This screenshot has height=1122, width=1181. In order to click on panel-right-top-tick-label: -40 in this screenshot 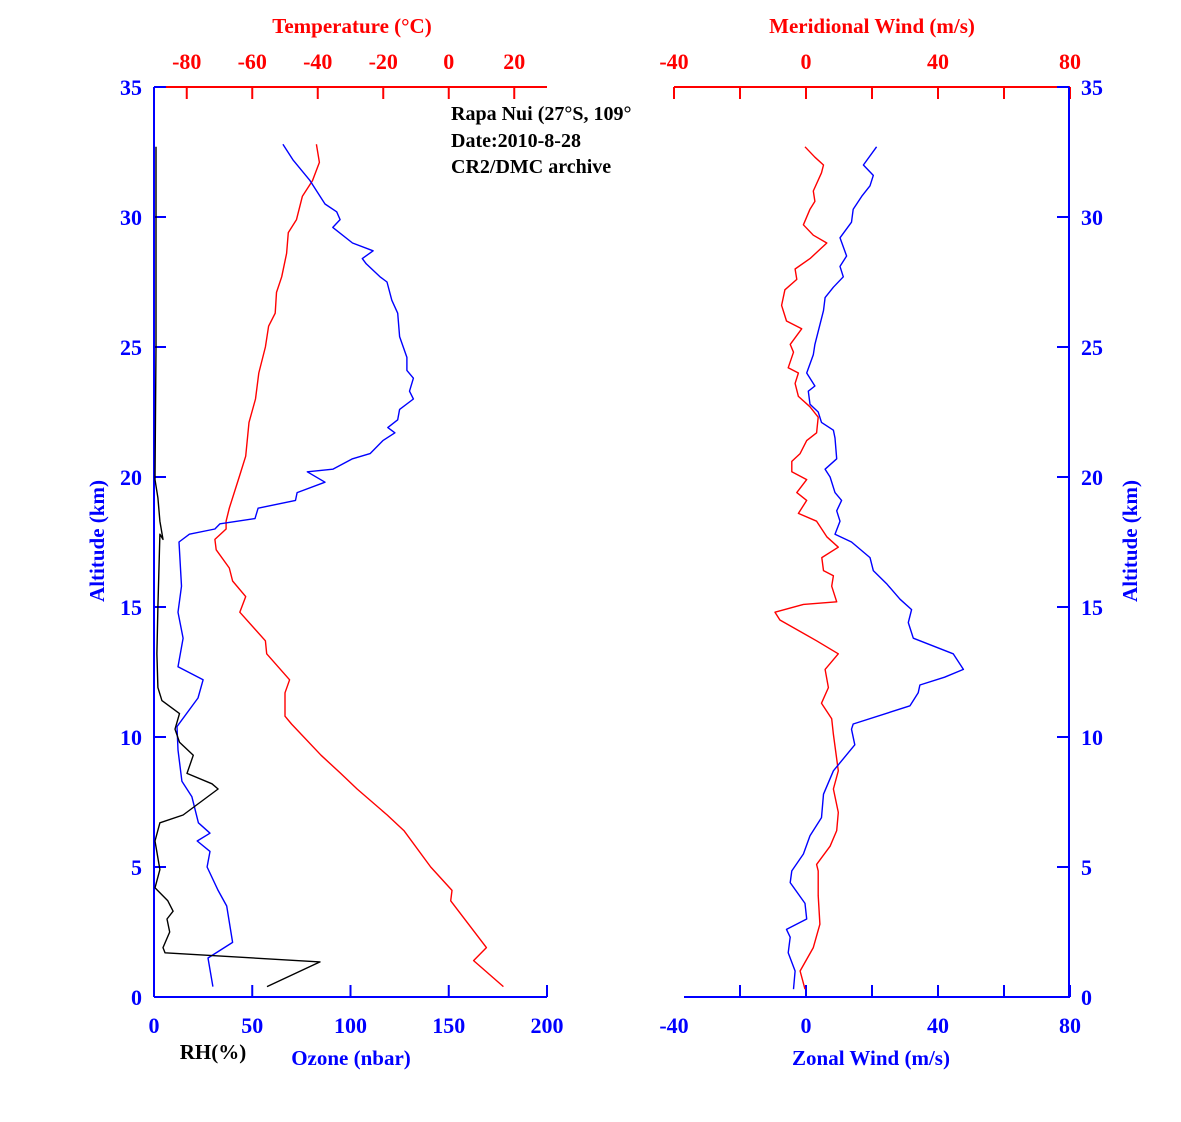, I will do `click(673, 61)`.